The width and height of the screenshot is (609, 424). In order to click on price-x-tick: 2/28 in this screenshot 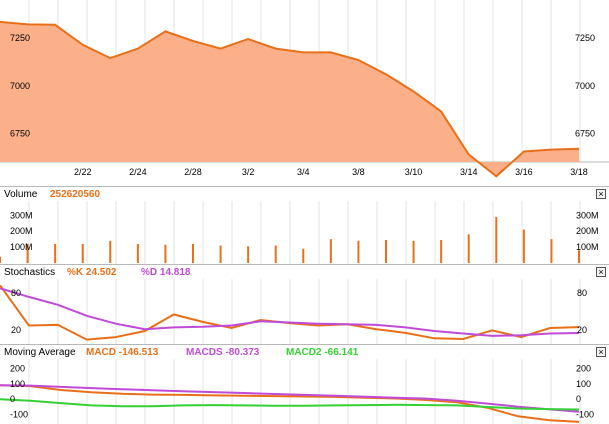, I will do `click(193, 172)`.